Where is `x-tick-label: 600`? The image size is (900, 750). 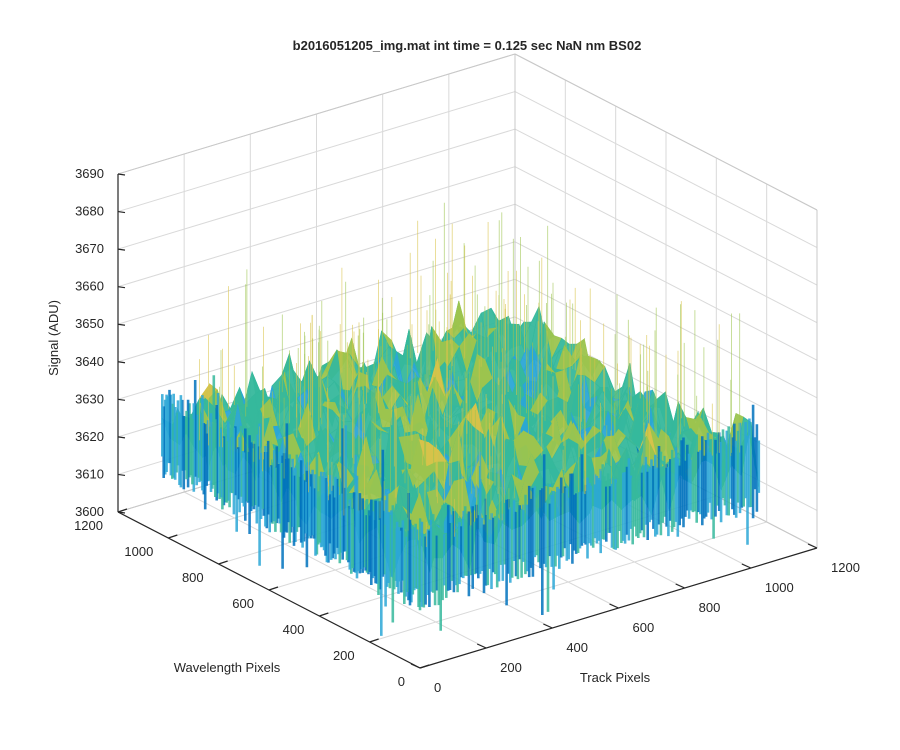
x-tick-label: 600 is located at coordinates (644, 627).